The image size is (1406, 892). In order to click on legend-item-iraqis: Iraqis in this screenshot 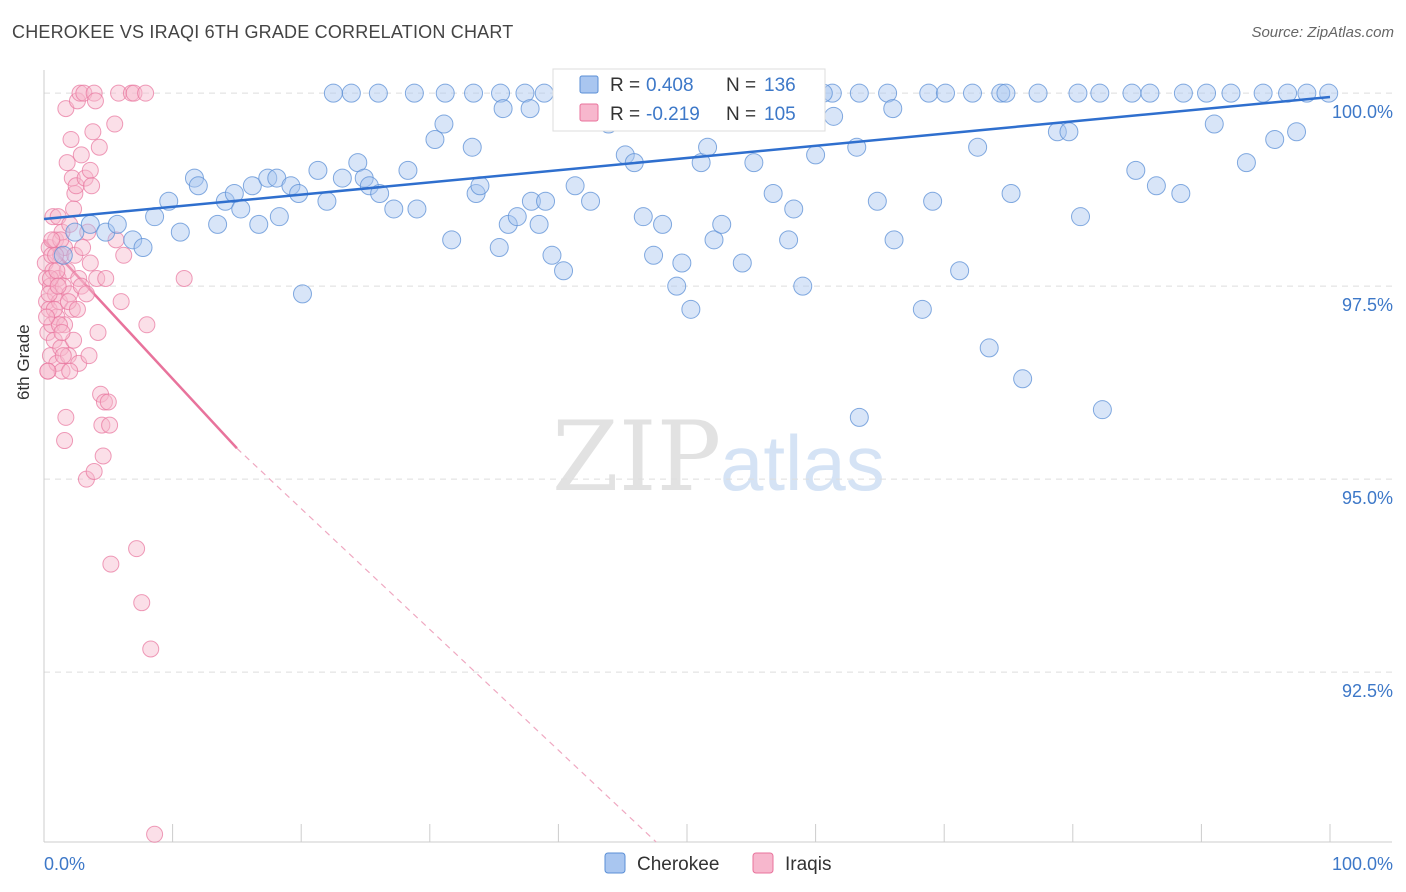, I will do `click(808, 864)`.